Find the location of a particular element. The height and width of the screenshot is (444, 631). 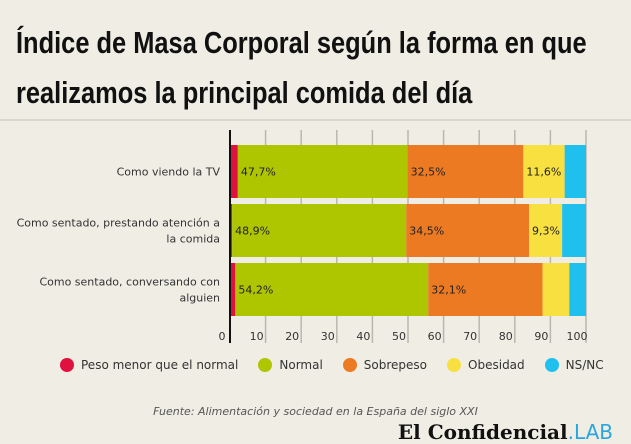

data-label: 9,3% is located at coordinates (546, 231).